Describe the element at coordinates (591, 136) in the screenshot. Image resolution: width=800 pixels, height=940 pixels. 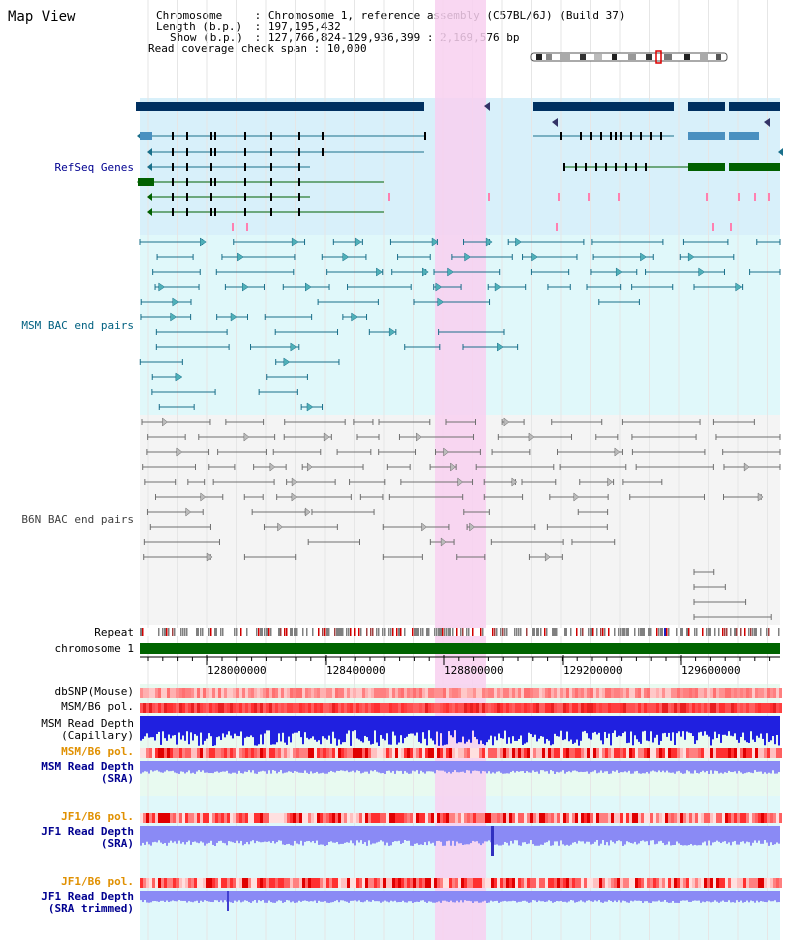
I see `exon` at that location.